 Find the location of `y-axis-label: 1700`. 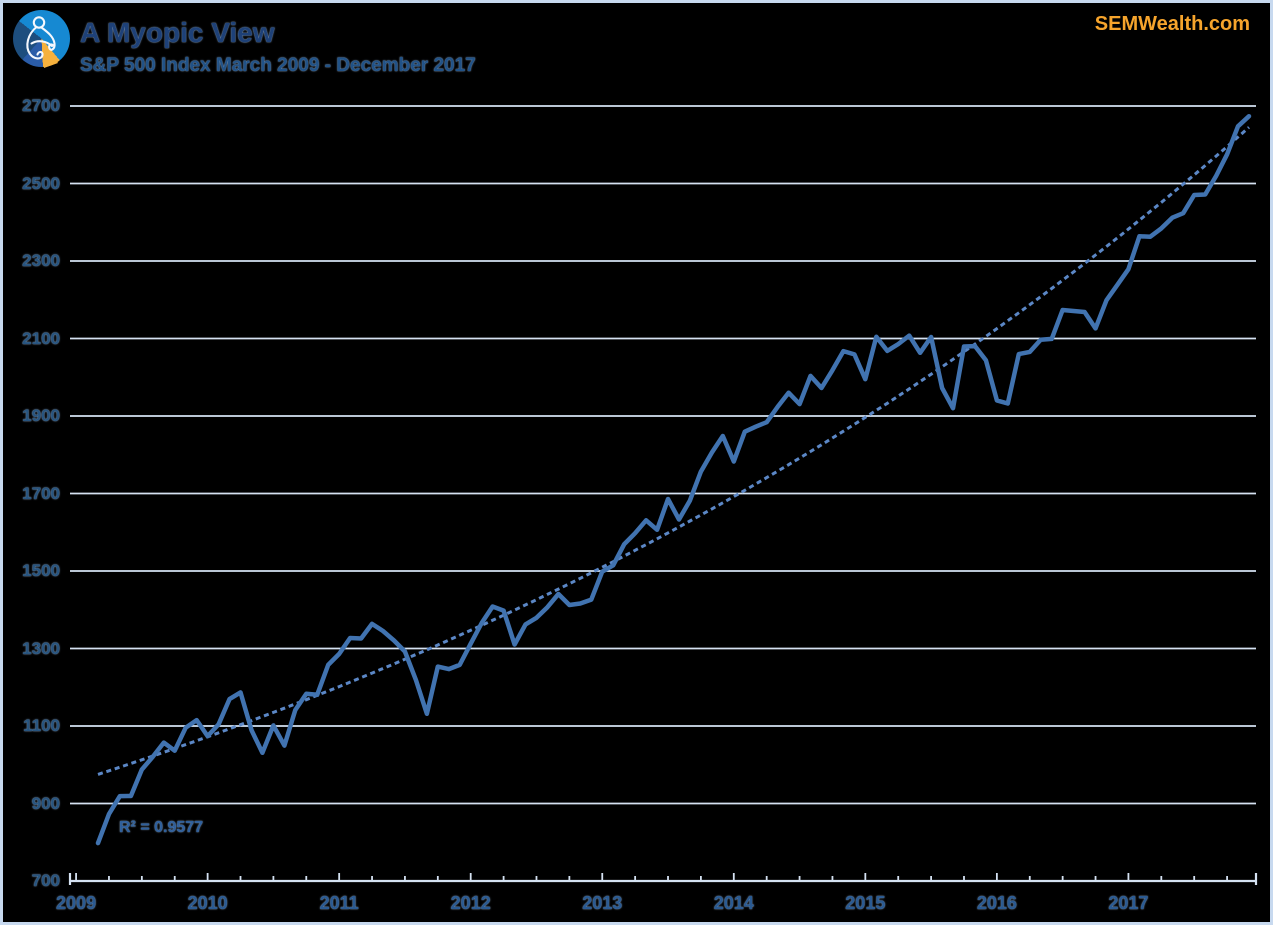

y-axis-label: 1700 is located at coordinates (41, 493).